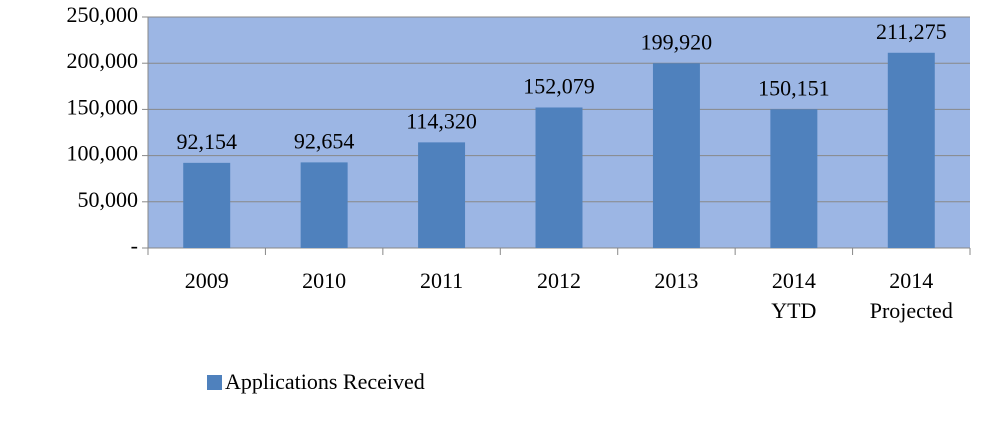  Describe the element at coordinates (134, 245) in the screenshot. I see `y-tick-label: -` at that location.